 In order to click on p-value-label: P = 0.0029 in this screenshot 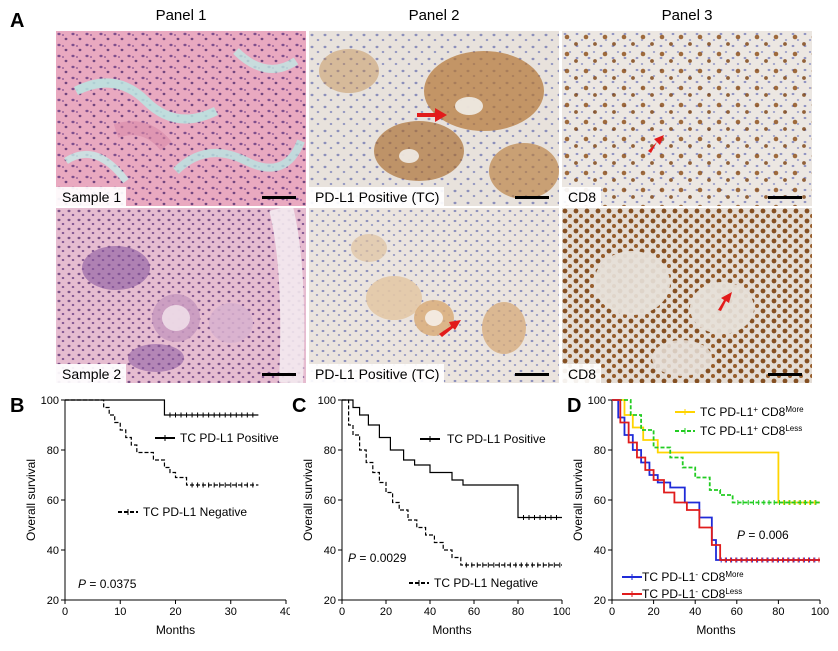, I will do `click(377, 558)`.